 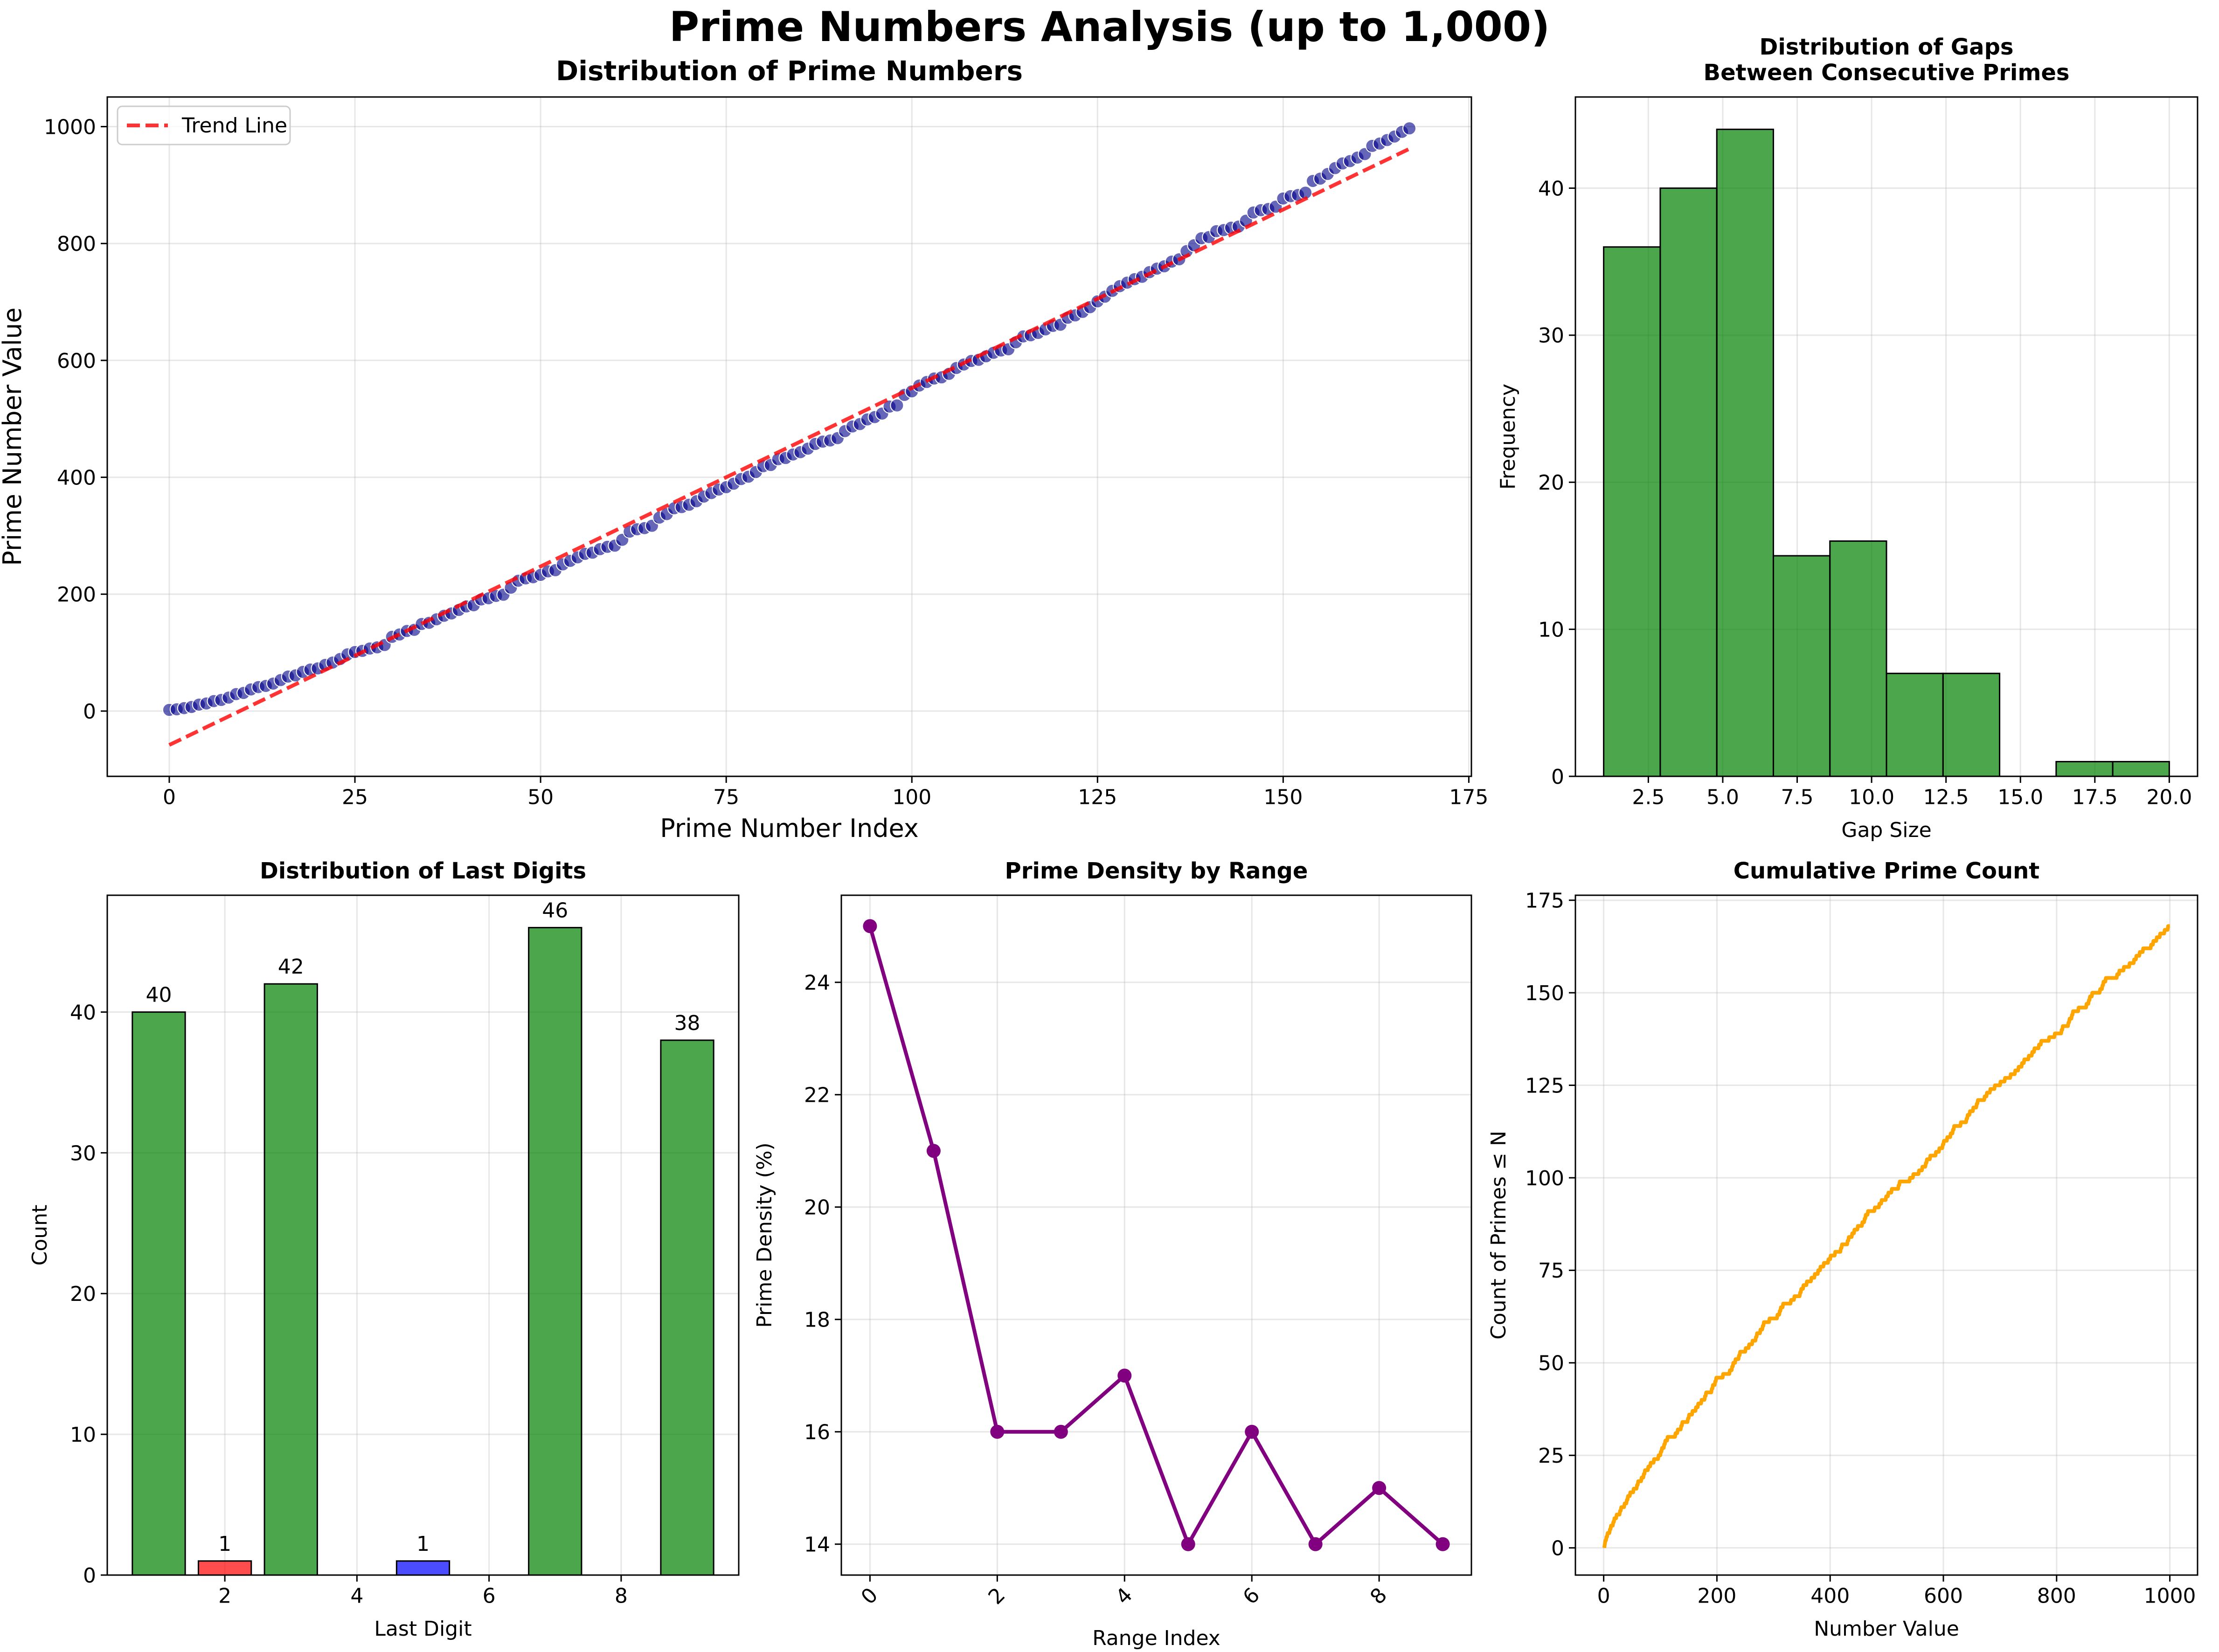 I want to click on x-tick-label: 400, so click(x=1830, y=1596).